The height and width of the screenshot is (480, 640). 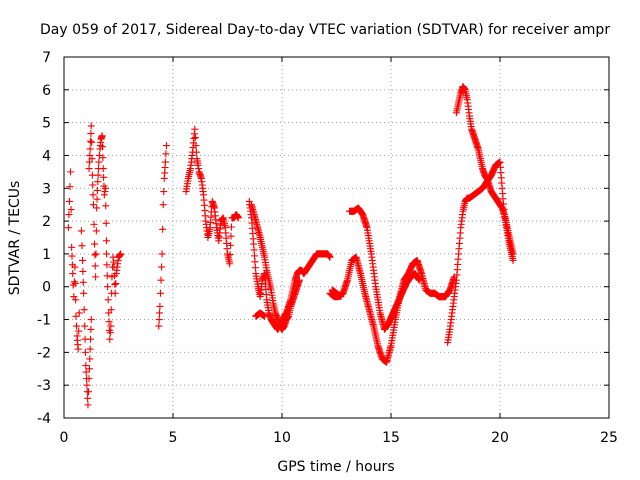 I want to click on series-E, so click(x=162, y=236).